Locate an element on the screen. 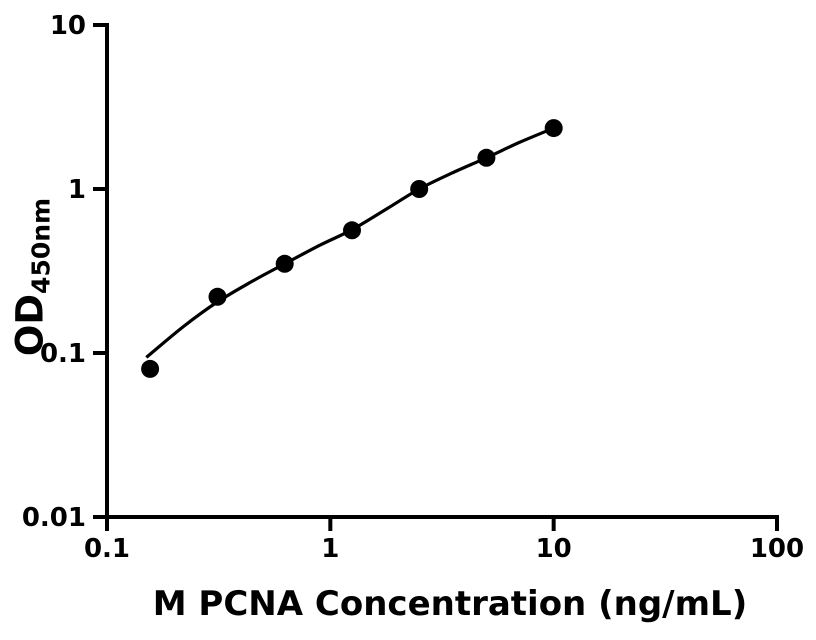 This screenshot has height=640, width=816. x-tick-label: 10 is located at coordinates (554, 549).